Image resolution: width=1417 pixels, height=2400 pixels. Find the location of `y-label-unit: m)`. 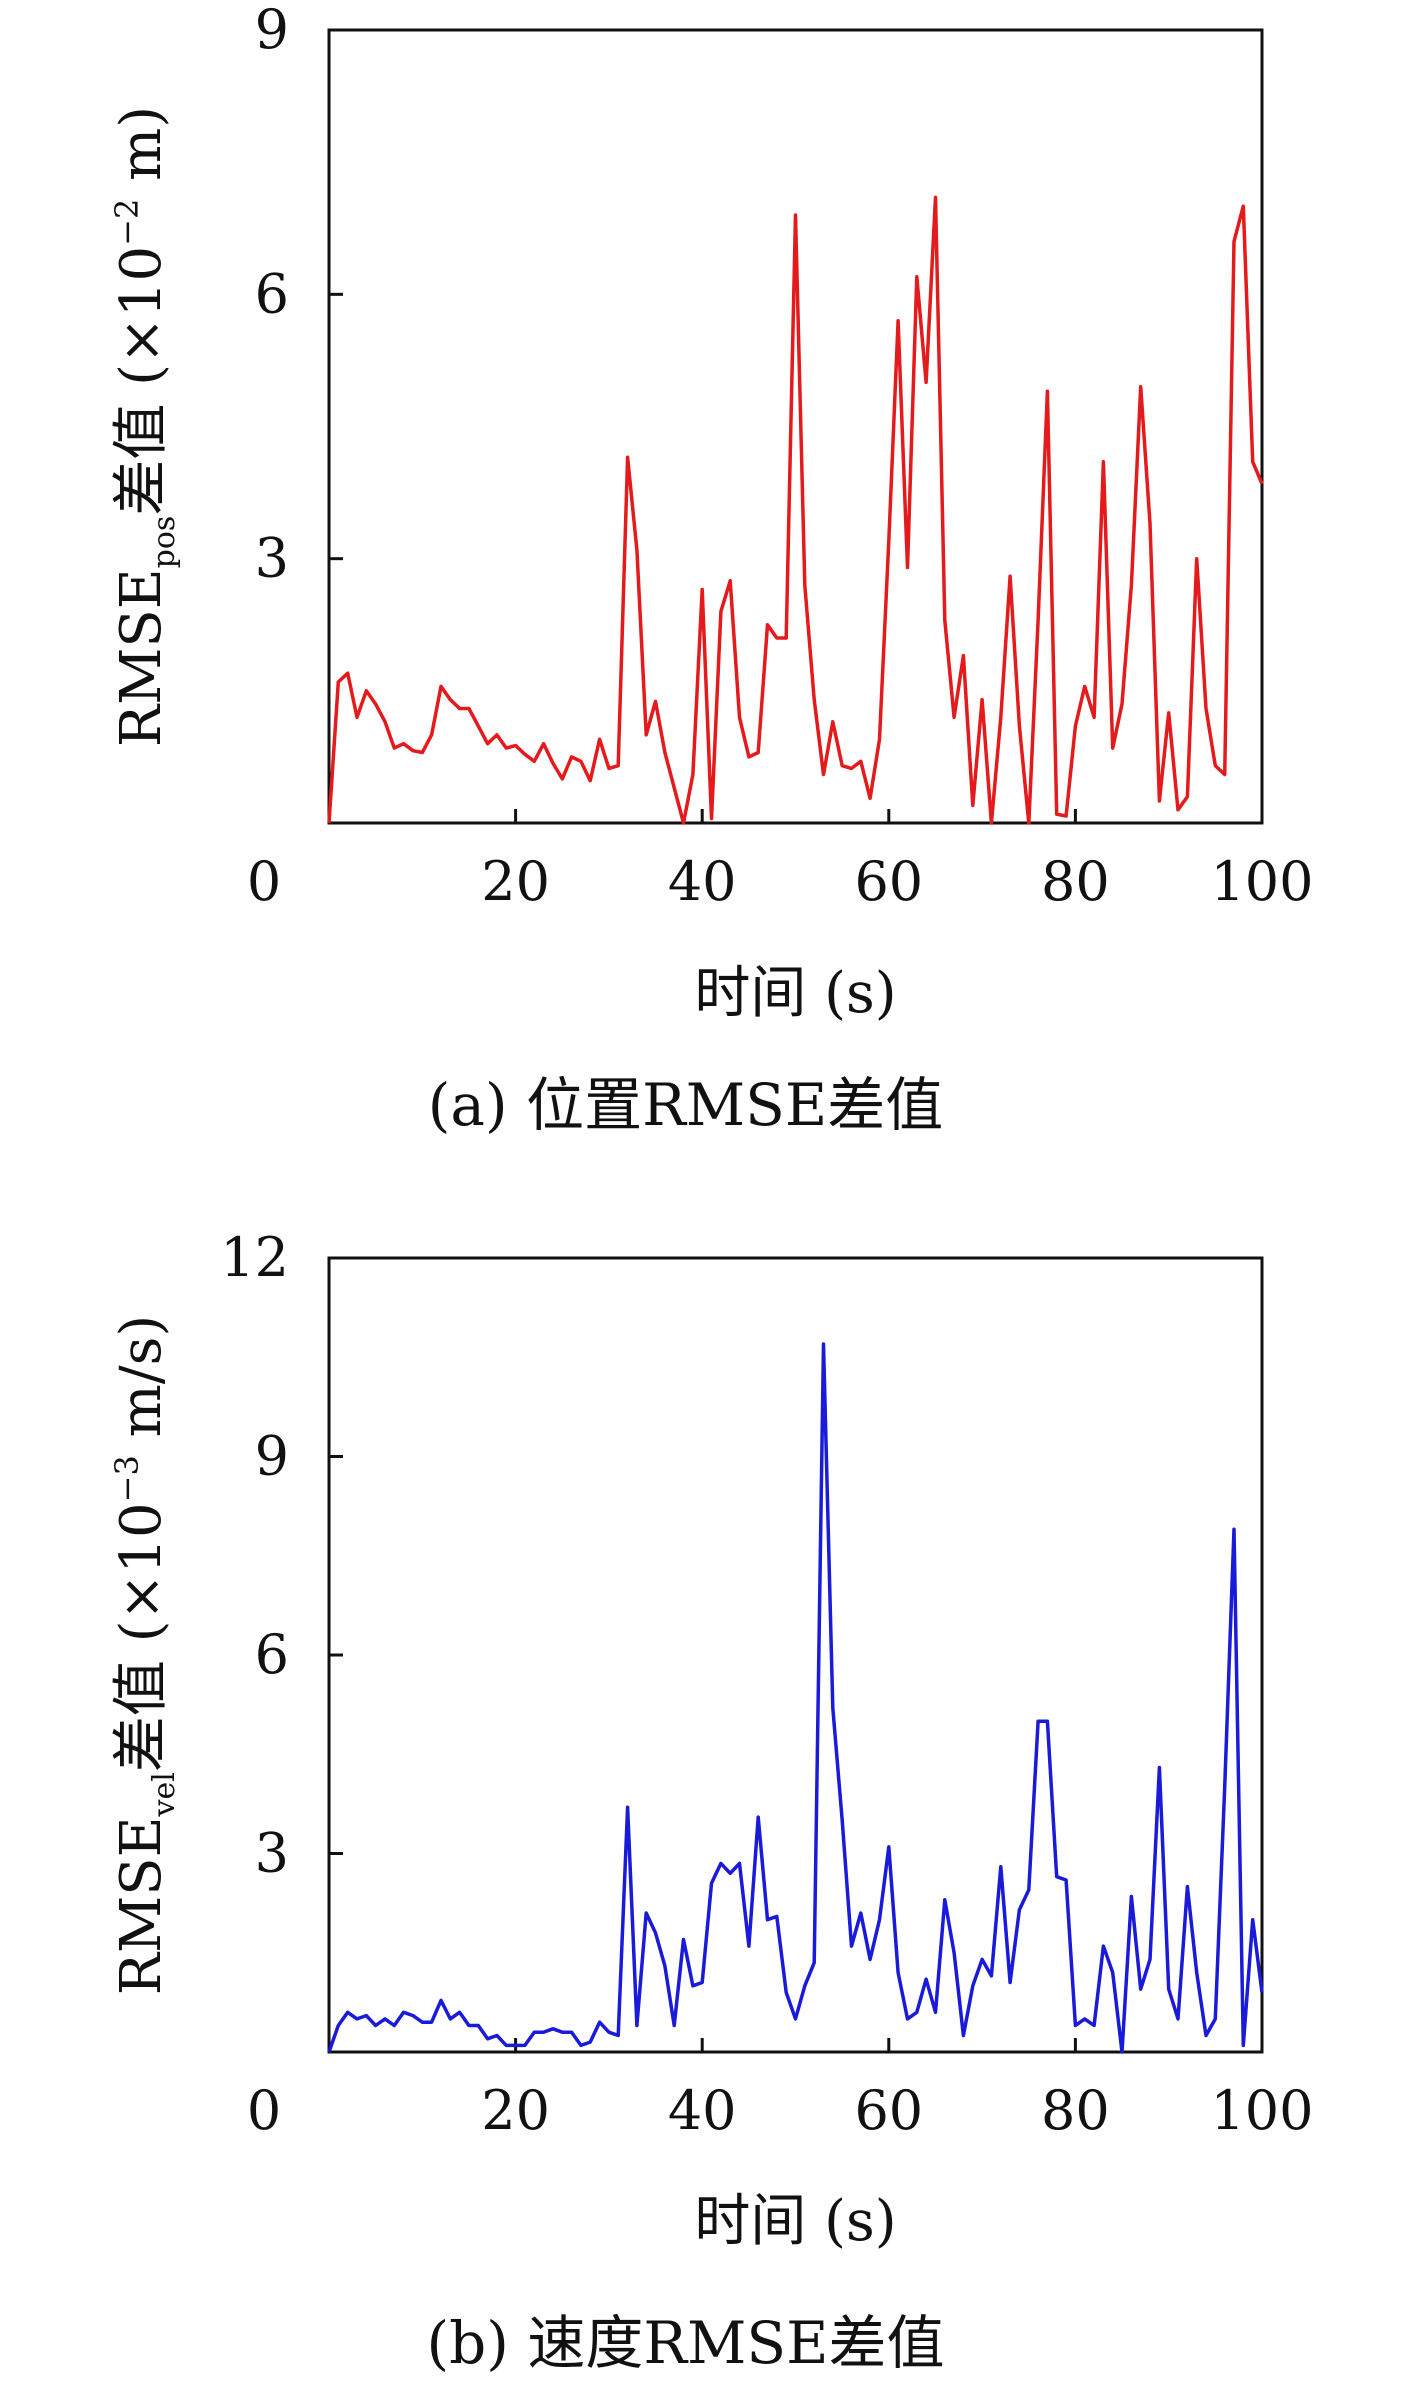

y-label-unit: m) is located at coordinates (141, 152).